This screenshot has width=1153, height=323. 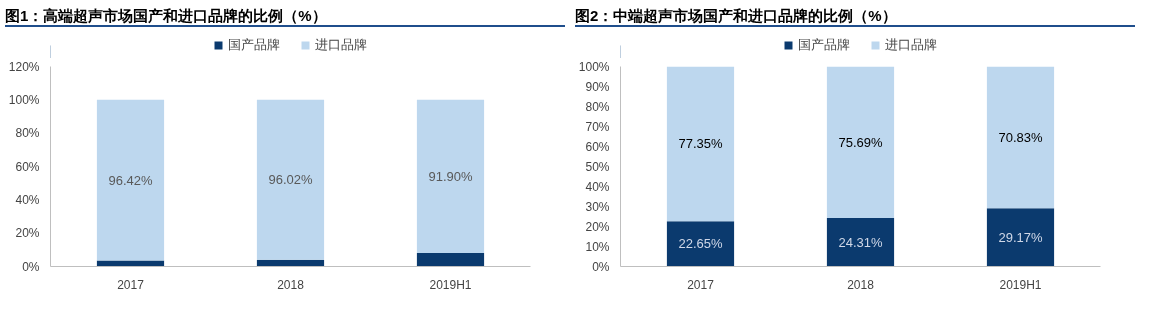 What do you see at coordinates (736, 16) in the screenshot?
I see `chart-title: 图2：中端超声市场国产和进口品牌的比例（%）` at bounding box center [736, 16].